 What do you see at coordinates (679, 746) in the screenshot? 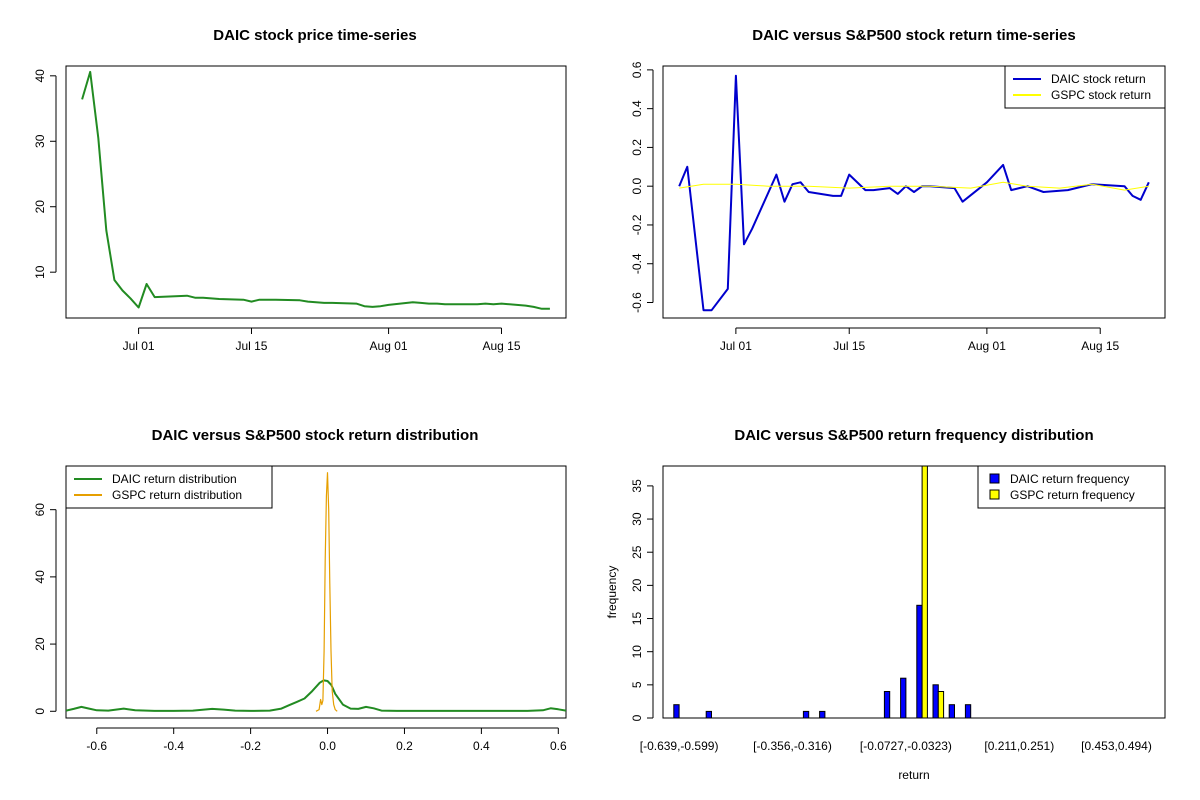
I see `x-tick-label: [-0.639,-0.599)` at bounding box center [679, 746].